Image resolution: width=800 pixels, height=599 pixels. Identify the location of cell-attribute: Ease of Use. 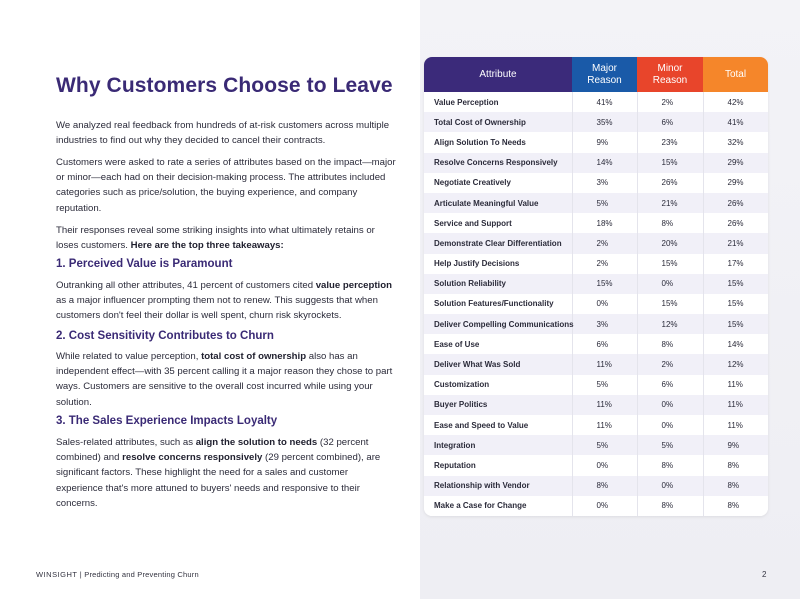
(498, 344).